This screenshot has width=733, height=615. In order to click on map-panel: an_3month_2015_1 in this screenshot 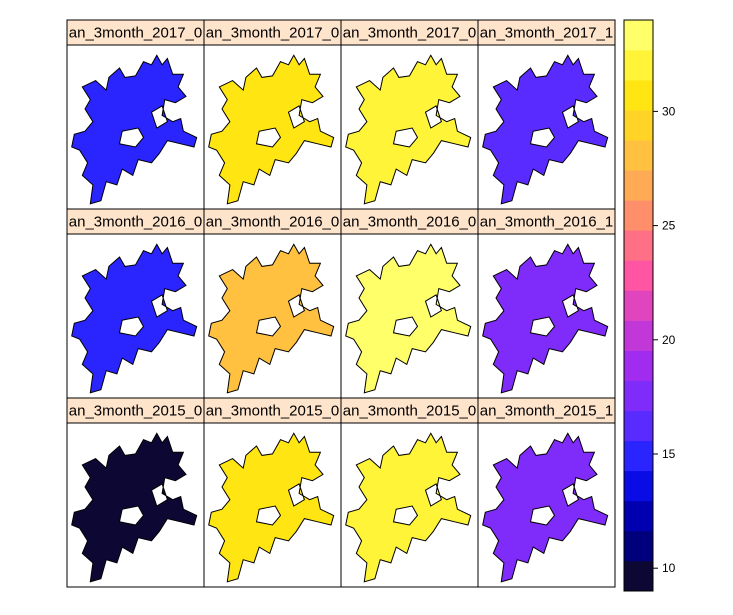, I will do `click(546, 492)`.